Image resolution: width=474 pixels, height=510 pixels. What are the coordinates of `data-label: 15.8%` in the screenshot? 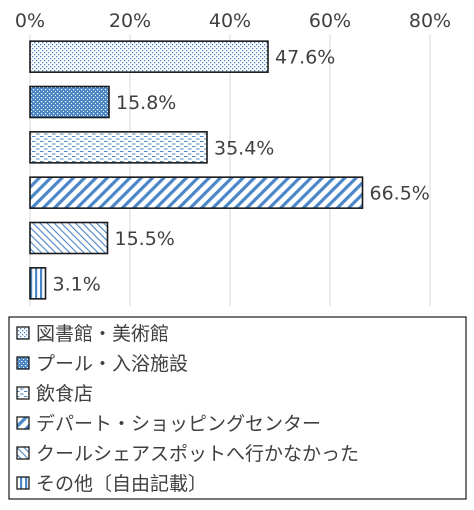 It's located at (146, 103).